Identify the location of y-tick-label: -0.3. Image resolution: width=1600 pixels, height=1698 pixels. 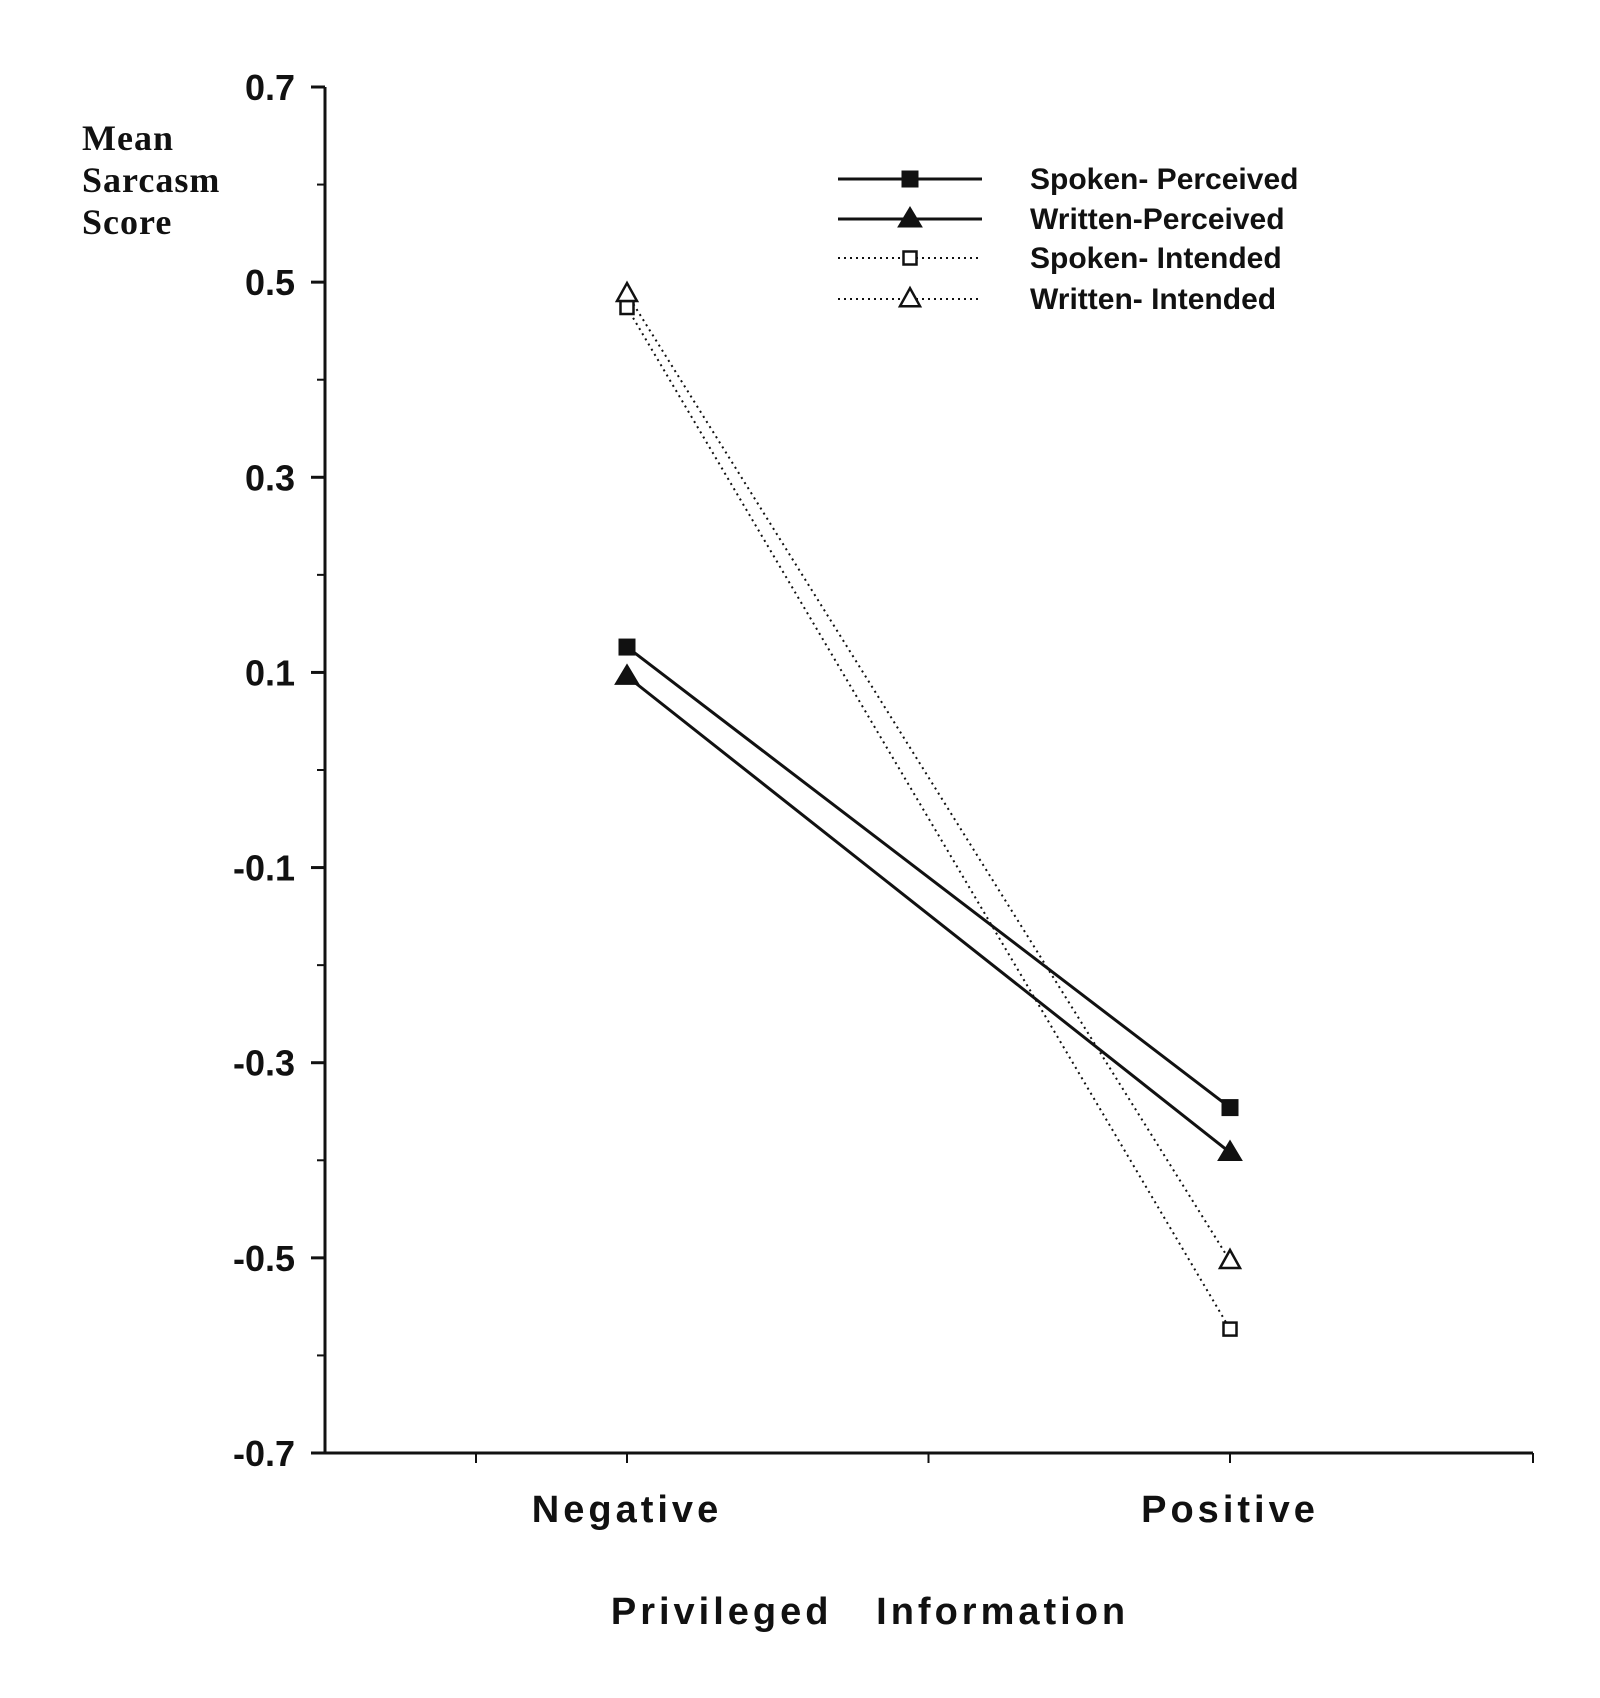
(264, 1063).